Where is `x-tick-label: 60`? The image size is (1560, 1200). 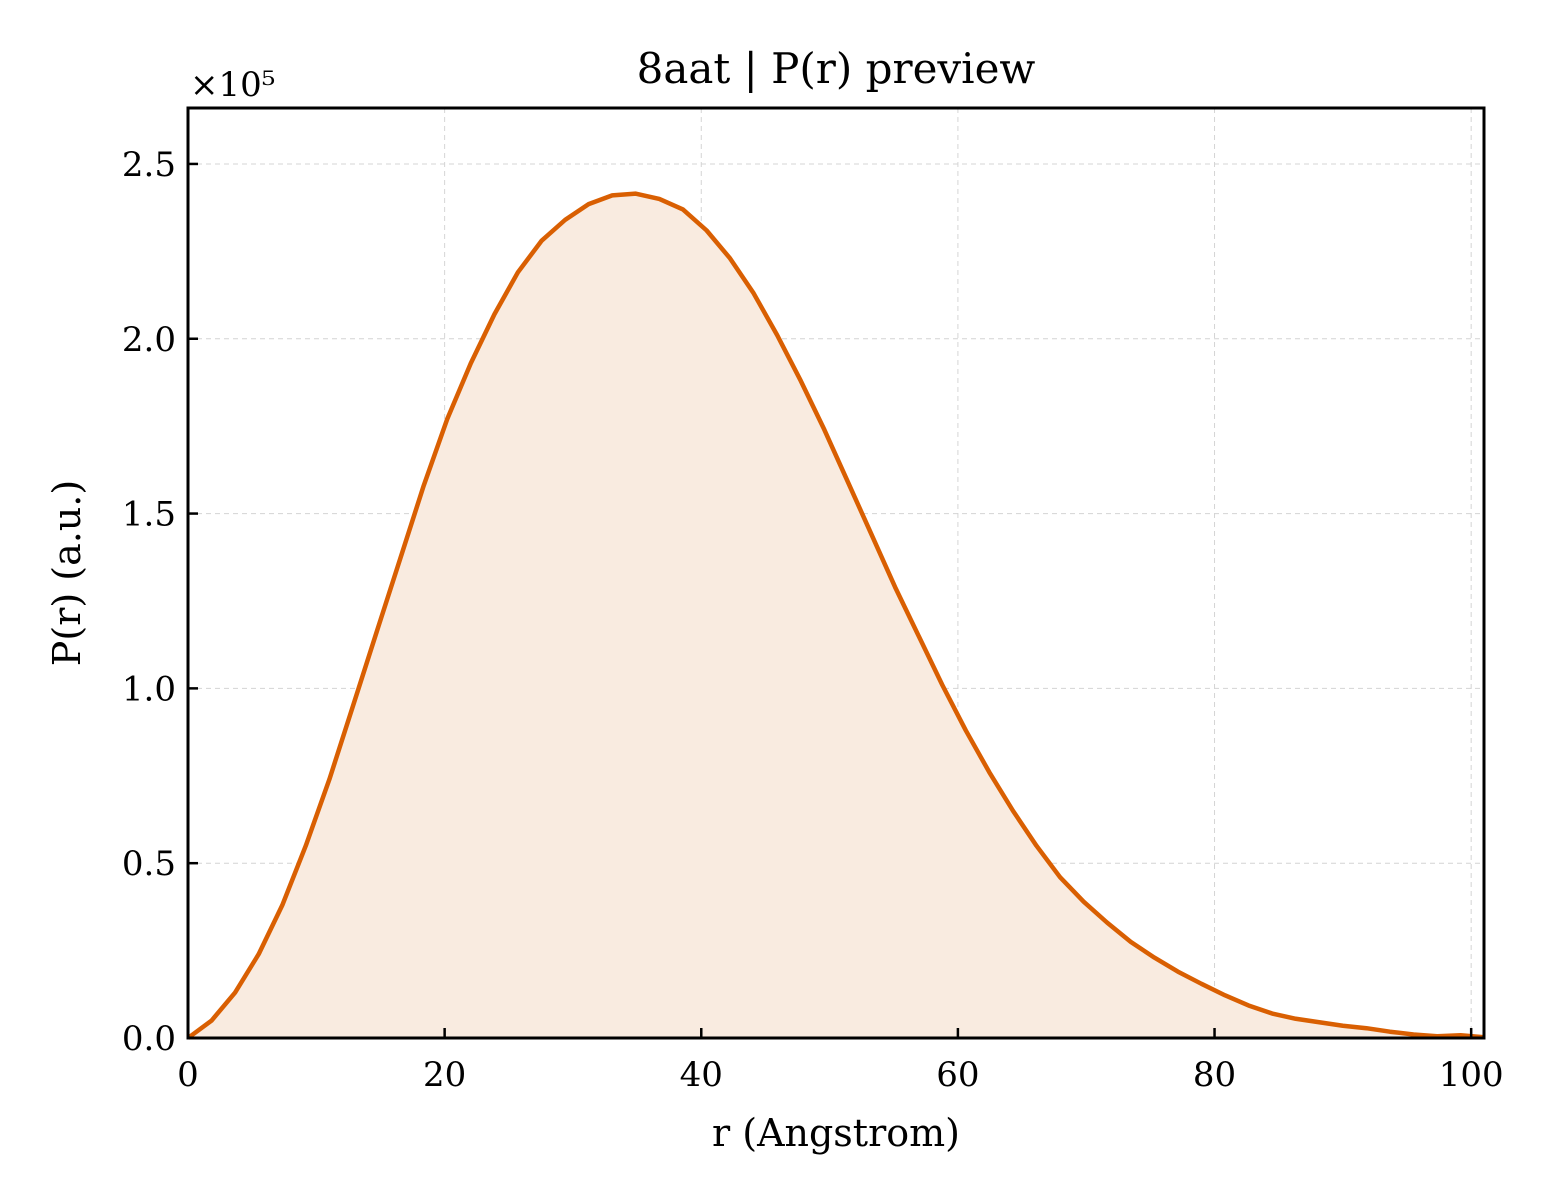 x-tick-label: 60 is located at coordinates (957, 1075).